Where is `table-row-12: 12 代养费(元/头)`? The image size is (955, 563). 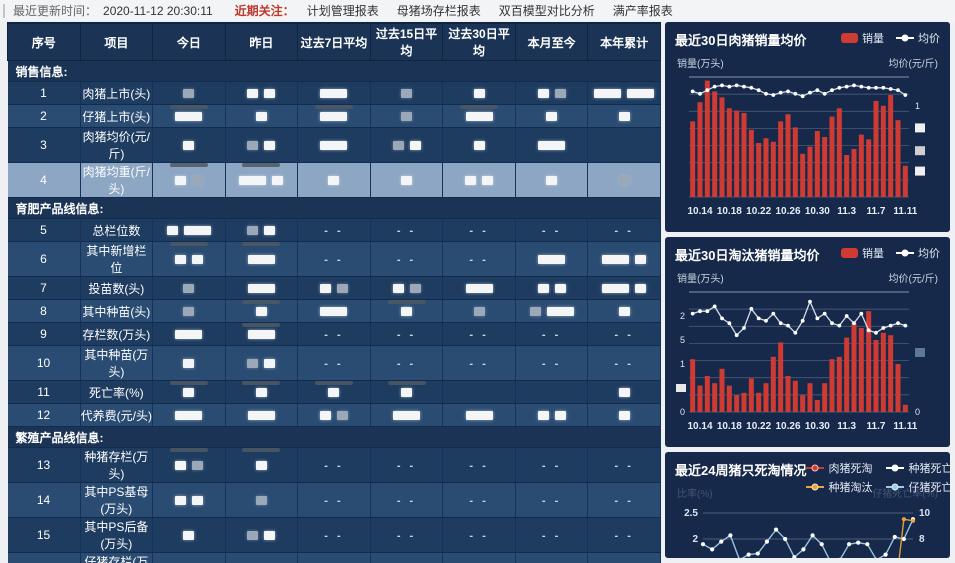
table-row-12: 12 代养费(元/头) is located at coordinates (334, 415).